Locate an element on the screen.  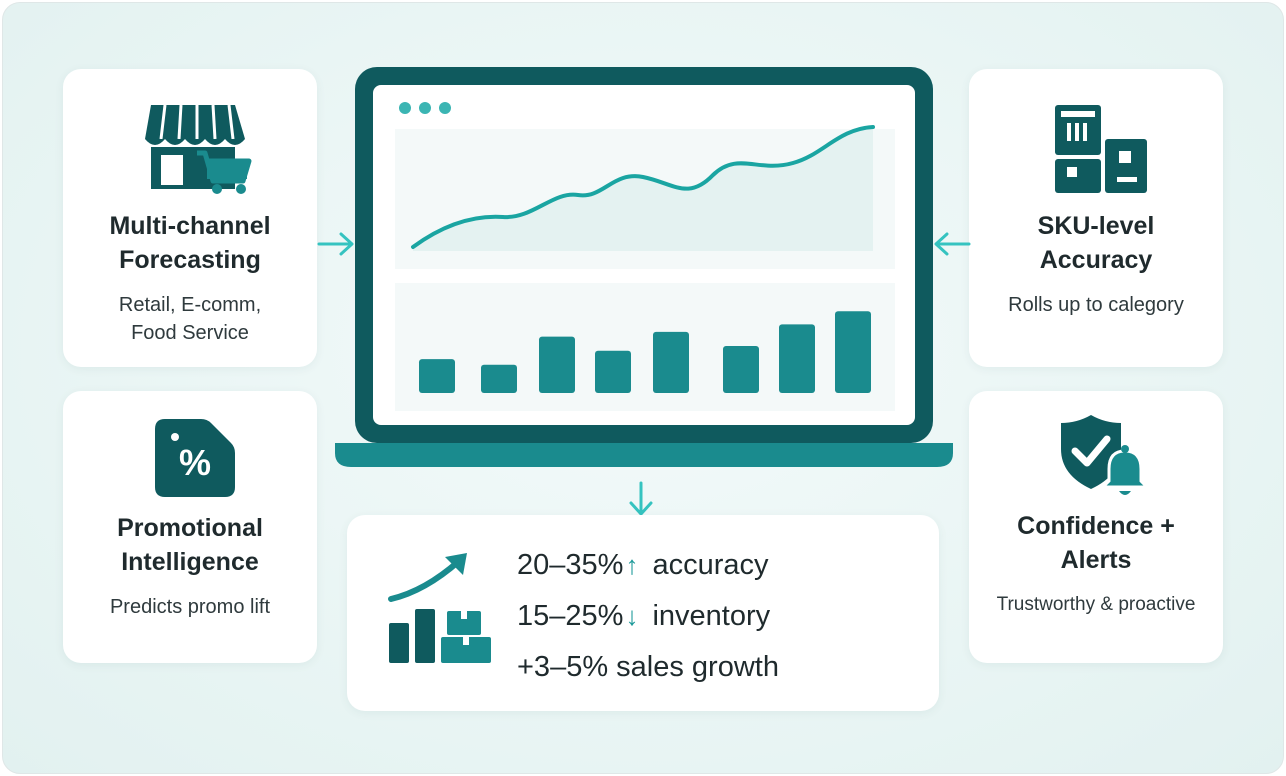
boxes-icon is located at coordinates (1101, 149).